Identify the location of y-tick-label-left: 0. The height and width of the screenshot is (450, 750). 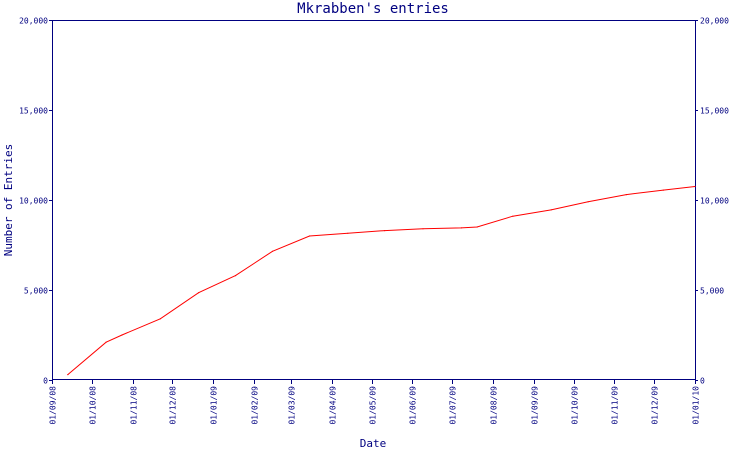
(45, 381).